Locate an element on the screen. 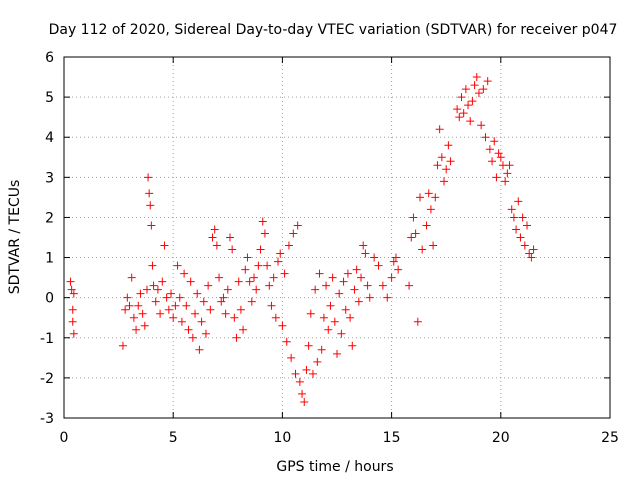  y-tick-label: 1 is located at coordinates (49, 259).